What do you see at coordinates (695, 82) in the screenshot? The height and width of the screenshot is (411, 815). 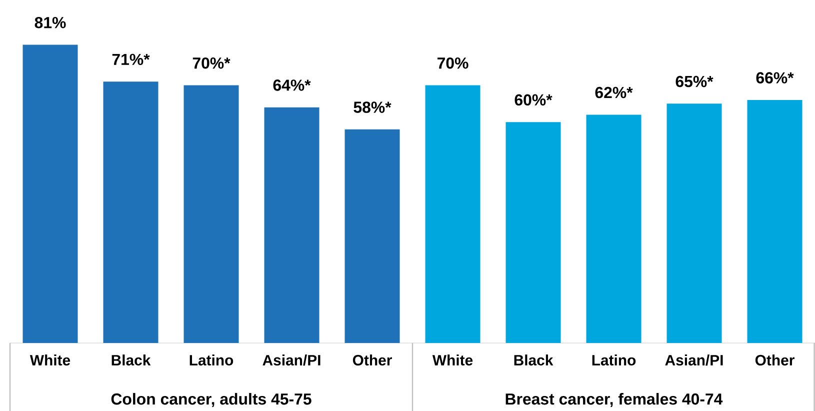 I see `data-label: 65%*` at bounding box center [695, 82].